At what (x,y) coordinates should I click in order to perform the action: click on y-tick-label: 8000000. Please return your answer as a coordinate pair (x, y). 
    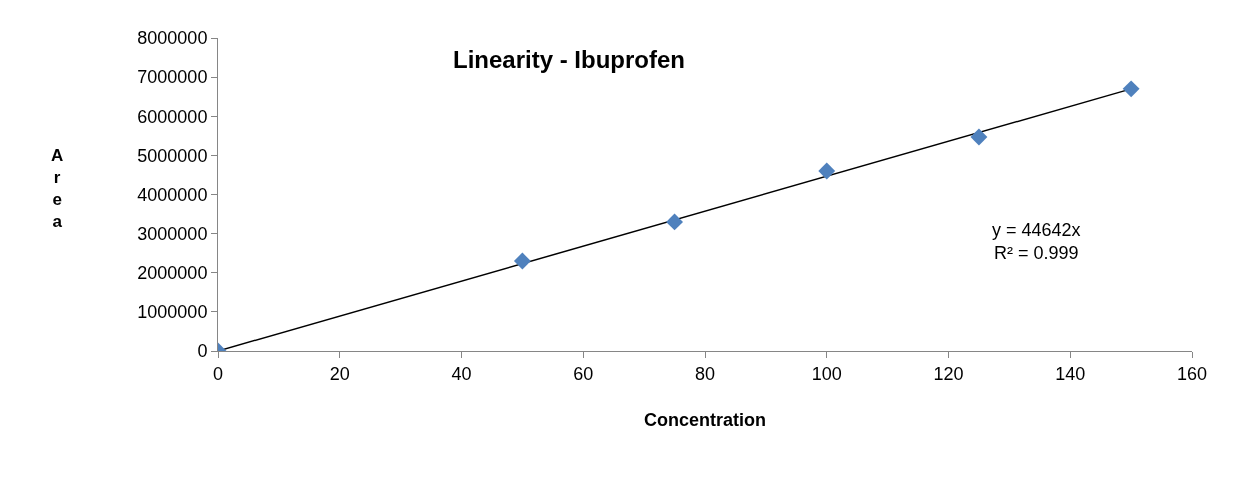
    Looking at the image, I should click on (172, 38).